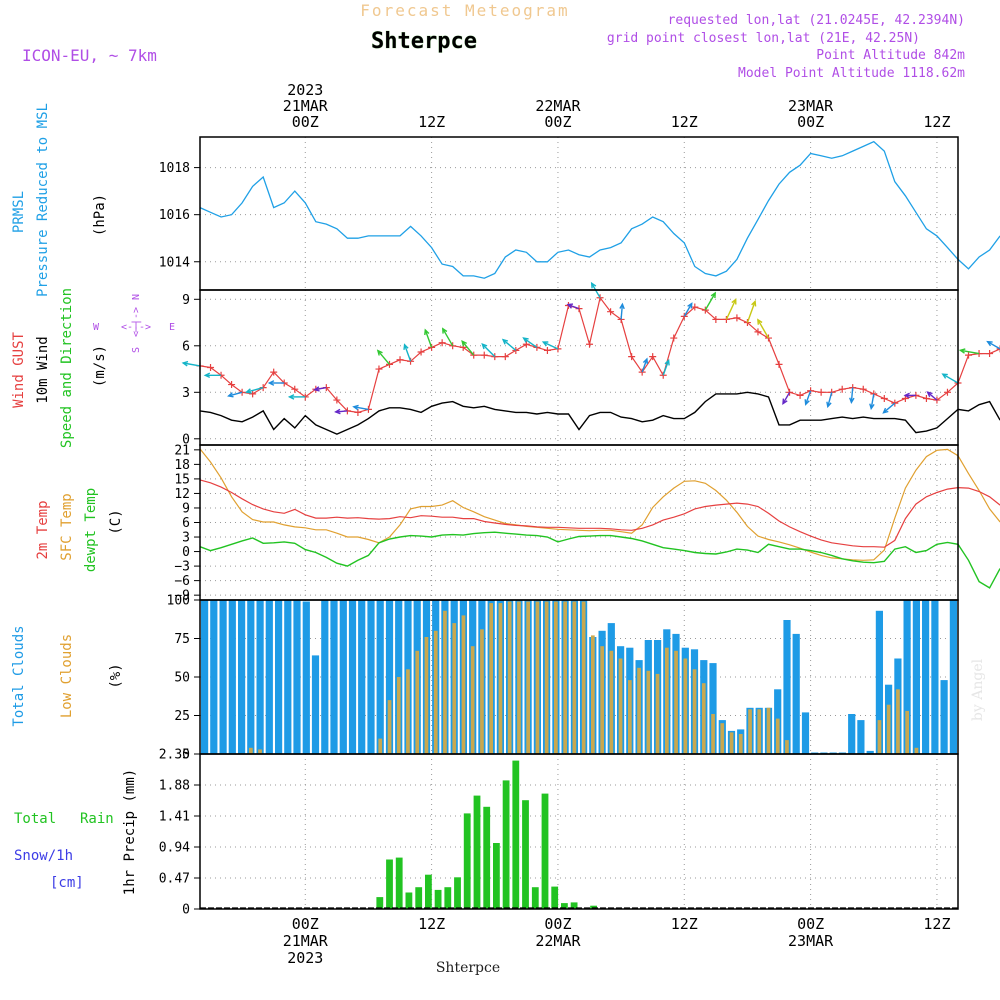  I want to click on dewpt-label: dewpt Temp, so click(91, 530).